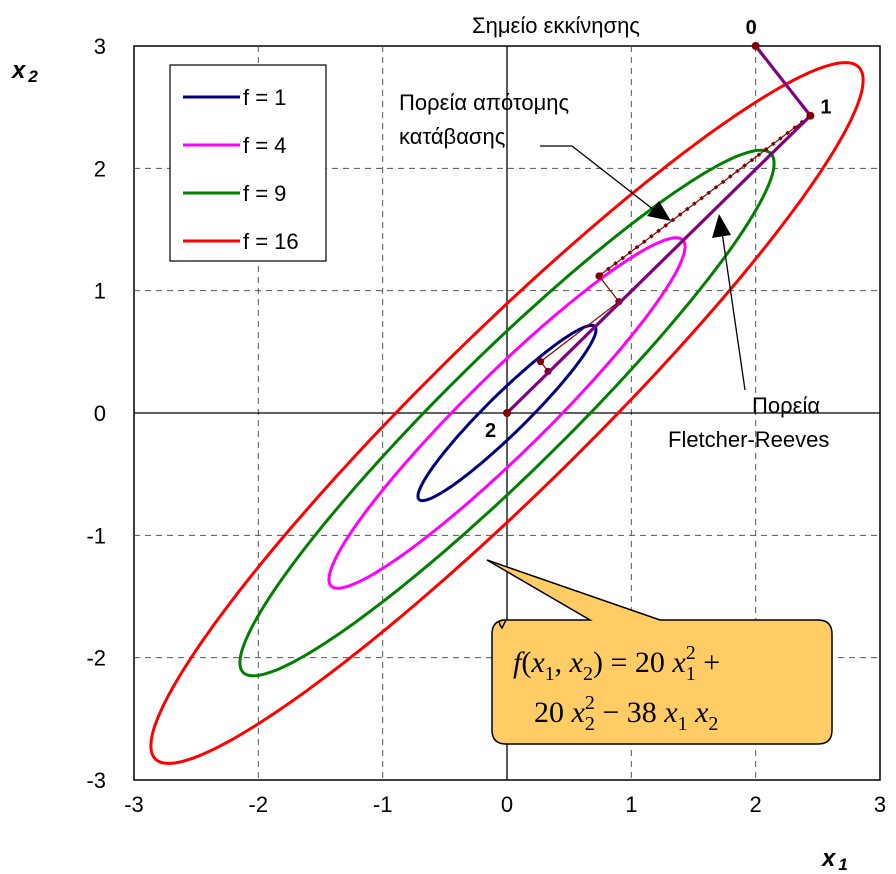 This screenshot has width=896, height=874. What do you see at coordinates (643, 268) in the screenshot?
I see `annotation-arrows` at bounding box center [643, 268].